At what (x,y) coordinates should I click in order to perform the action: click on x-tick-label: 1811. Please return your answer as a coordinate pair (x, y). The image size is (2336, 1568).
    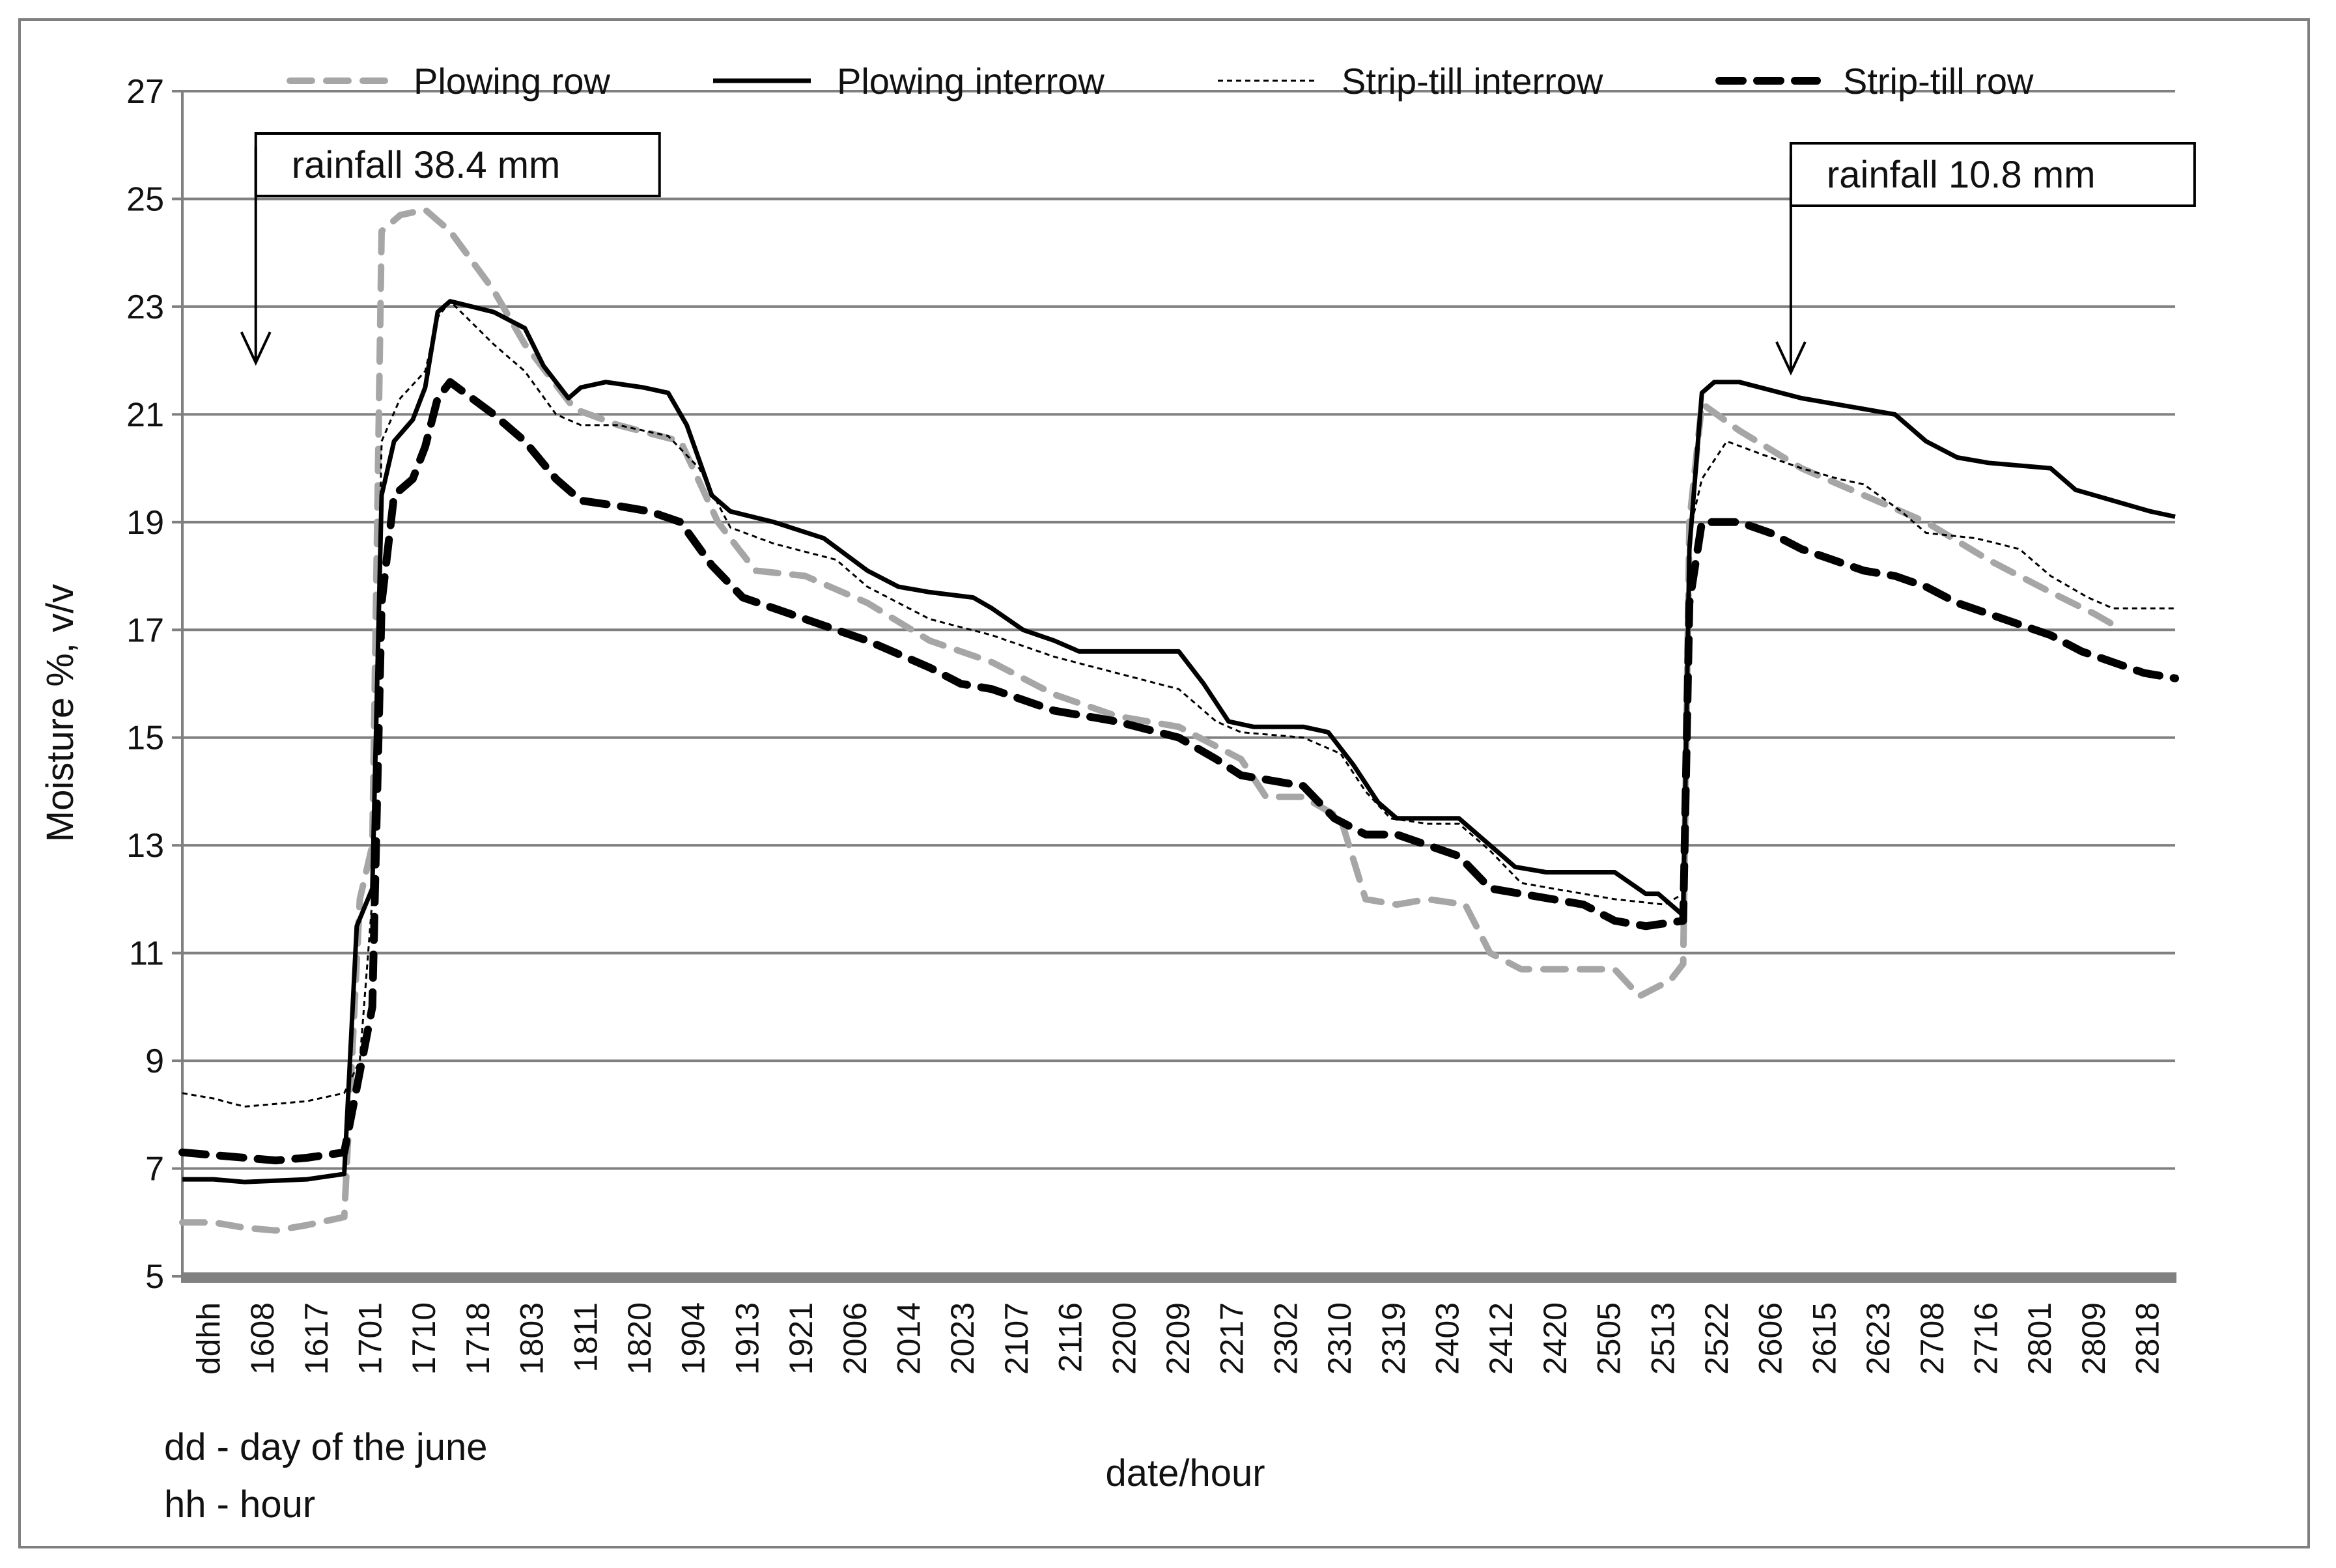
    Looking at the image, I should click on (585, 1338).